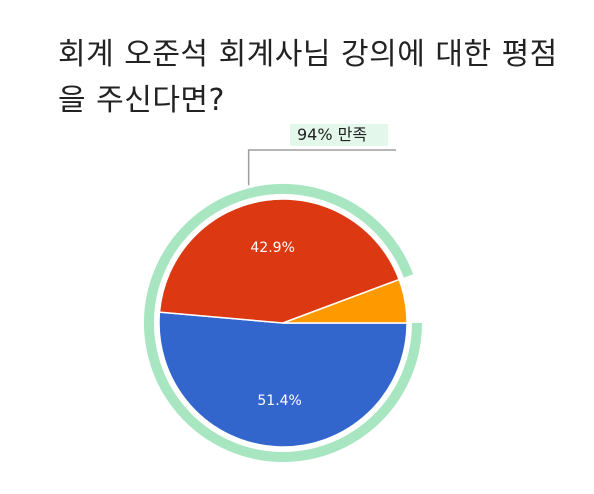 The height and width of the screenshot is (494, 594). What do you see at coordinates (279, 401) in the screenshot?
I see `slice-value-label-1: 51.4%` at bounding box center [279, 401].